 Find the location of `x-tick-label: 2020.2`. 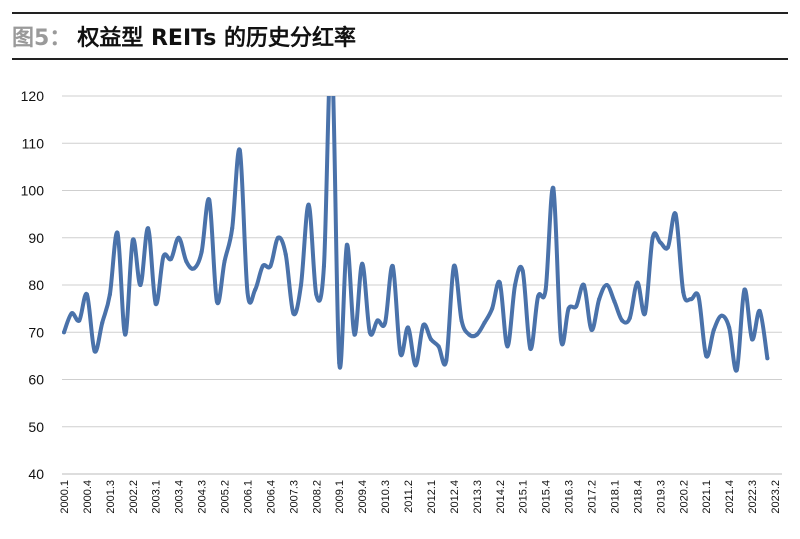

x-tick-label: 2020.2 is located at coordinates (684, 497).